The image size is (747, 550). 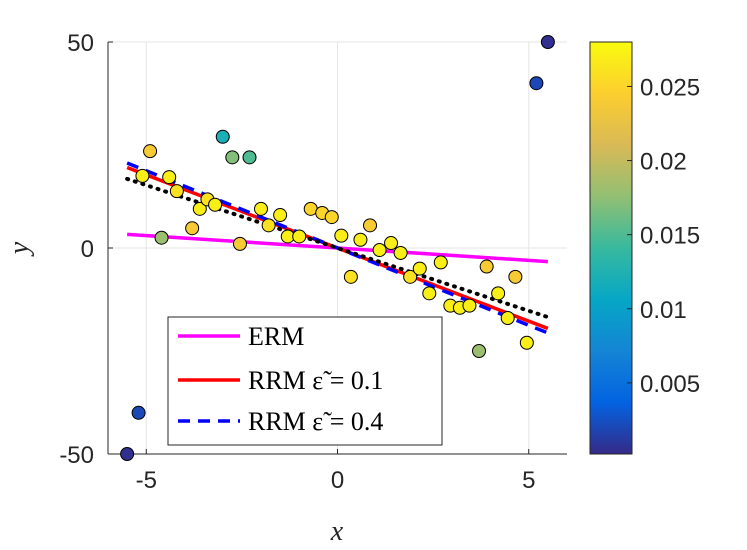 I want to click on x-axis-ticks: -5 0 5, so click(x=335, y=471).